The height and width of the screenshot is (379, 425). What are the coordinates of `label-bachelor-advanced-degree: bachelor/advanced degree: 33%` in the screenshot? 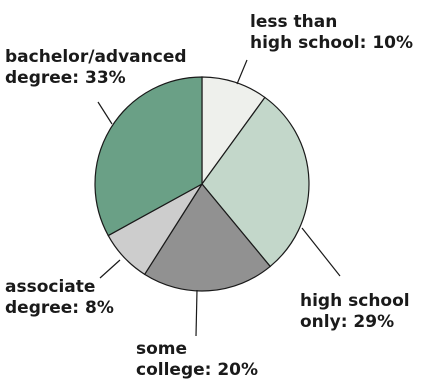 It's located at (98, 67).